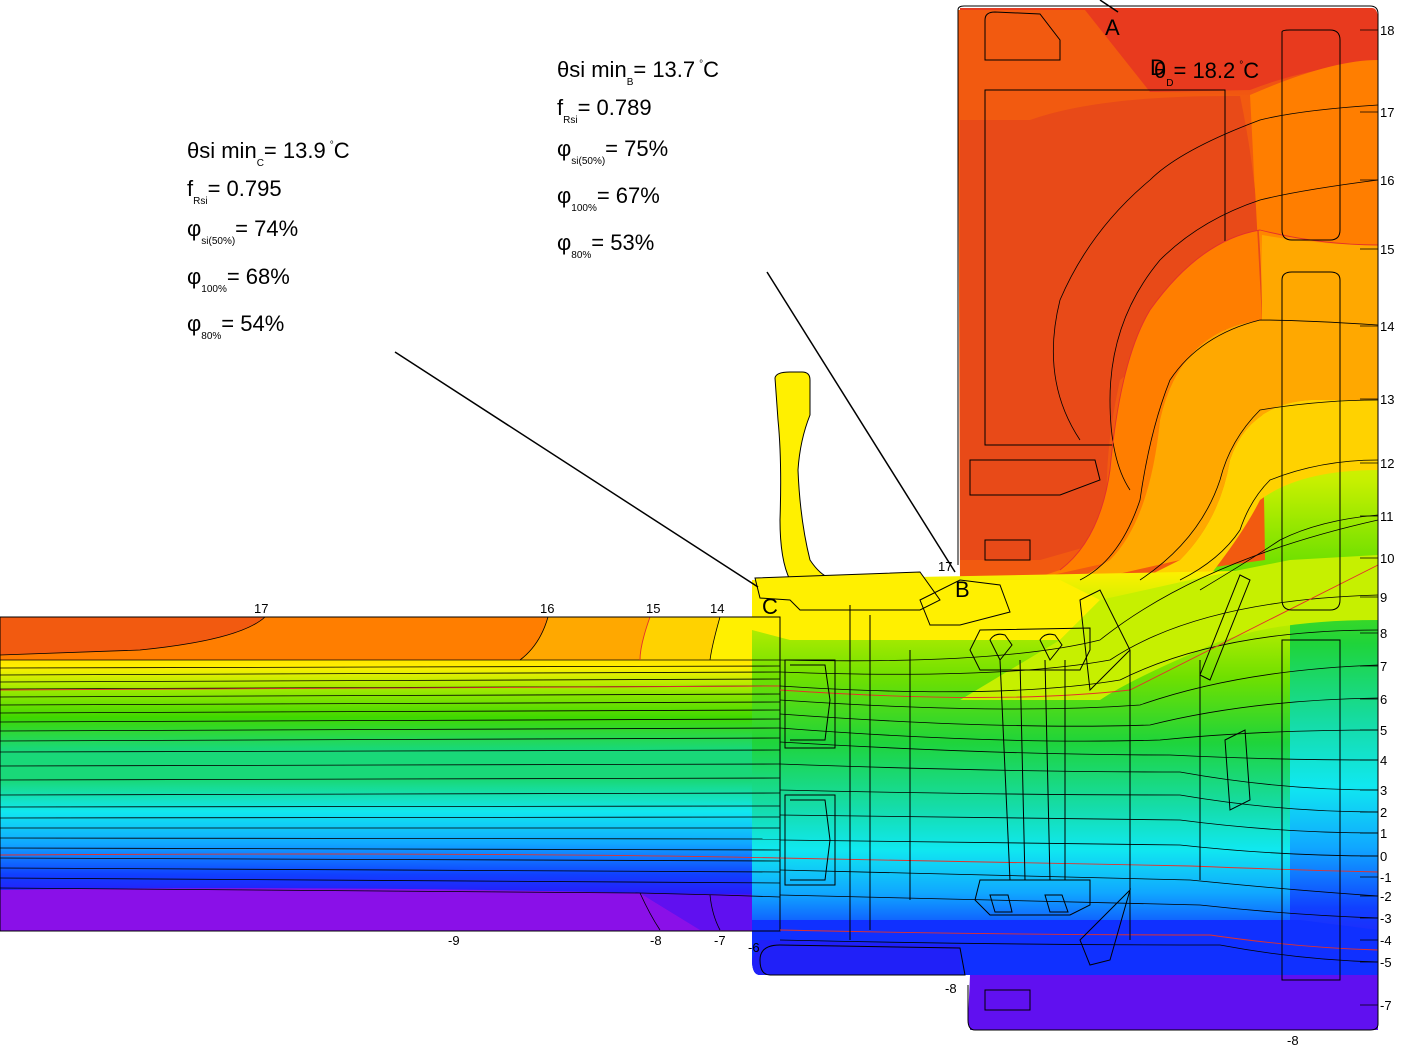  I want to click on annotation-B-f: fRsi= 0.789, so click(604, 110).